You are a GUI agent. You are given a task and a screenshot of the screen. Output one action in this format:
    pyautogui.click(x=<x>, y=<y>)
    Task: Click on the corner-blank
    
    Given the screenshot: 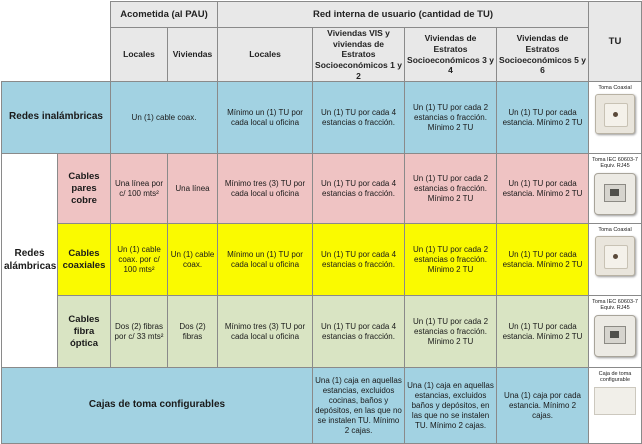 What is the action you would take?
    pyautogui.click(x=56, y=14)
    